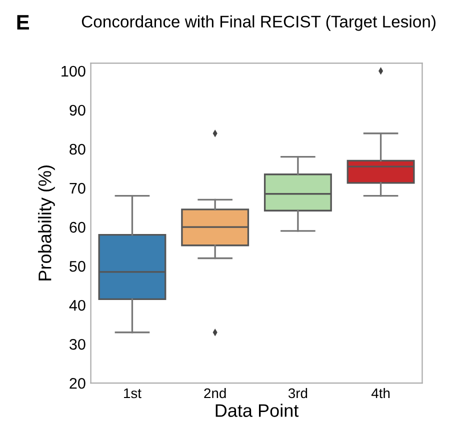 The height and width of the screenshot is (421, 454). Describe the element at coordinates (78, 266) in the screenshot. I see `y-tick-label: 50` at that location.